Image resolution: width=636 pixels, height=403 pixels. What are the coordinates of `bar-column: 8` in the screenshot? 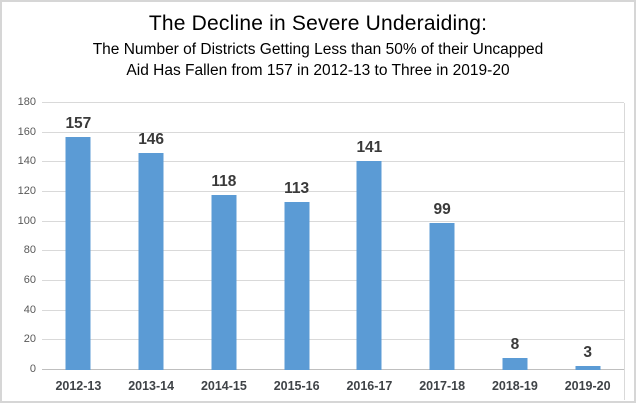 It's located at (515, 236).